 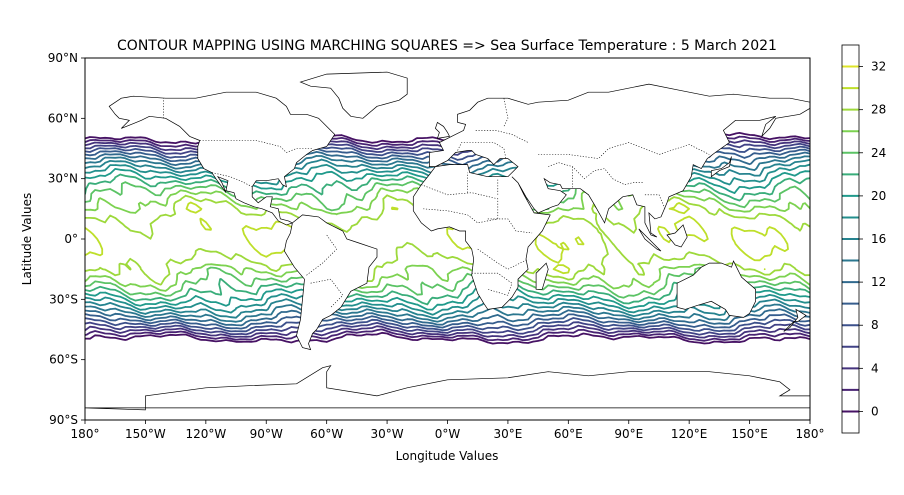 What do you see at coordinates (145, 434) in the screenshot?
I see `x-tick-label: 150°W` at bounding box center [145, 434].